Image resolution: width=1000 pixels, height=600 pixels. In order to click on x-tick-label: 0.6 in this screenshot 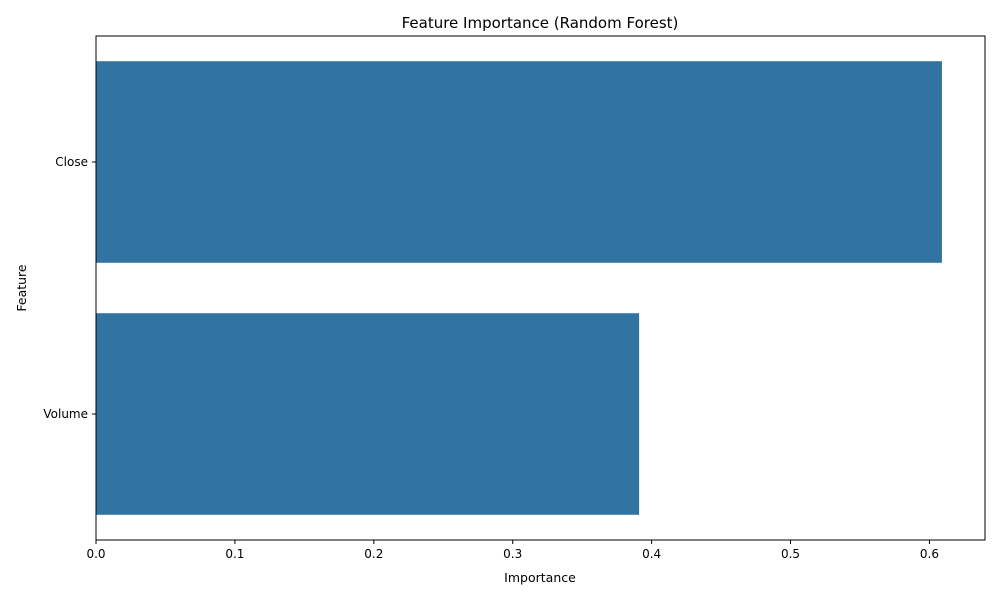, I will do `click(929, 554)`.